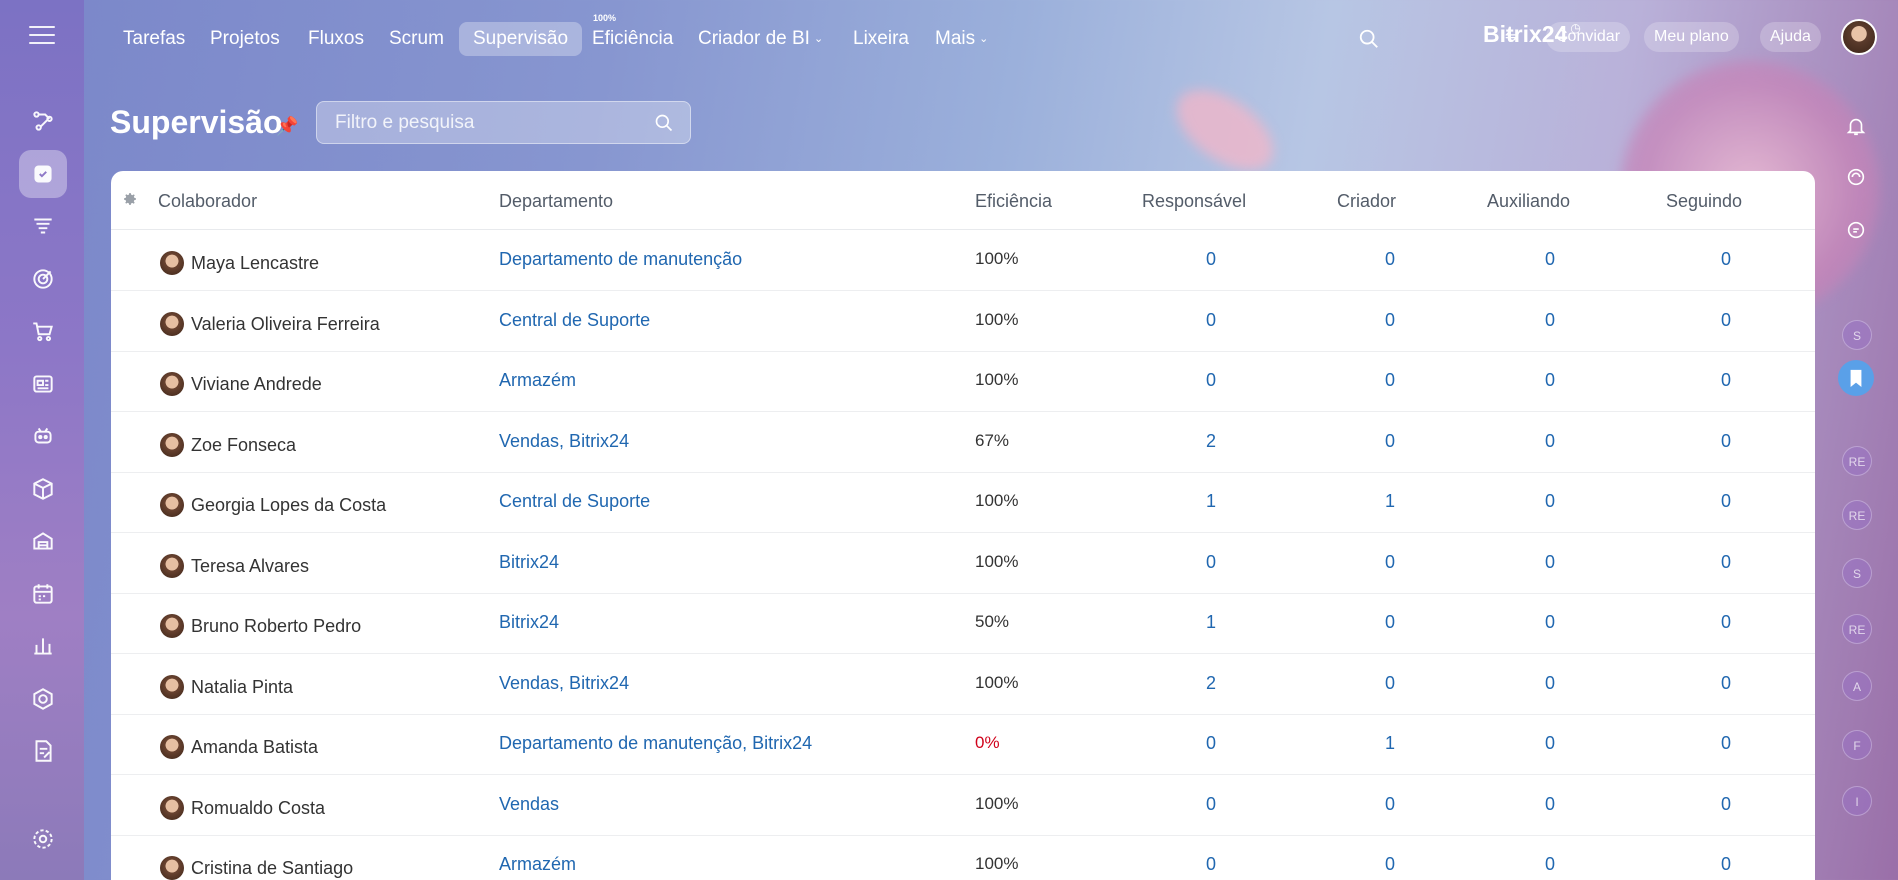 This screenshot has width=1898, height=880. Describe the element at coordinates (556, 201) in the screenshot. I see `header-department: Departamento` at that location.